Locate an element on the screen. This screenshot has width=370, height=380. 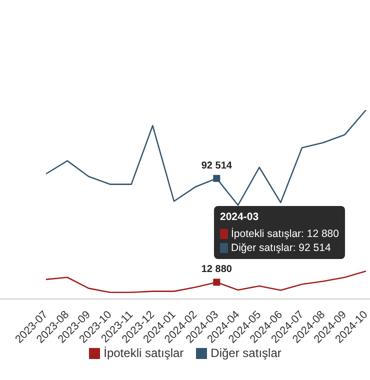
annotation: 2024-03 is located at coordinates (239, 217).